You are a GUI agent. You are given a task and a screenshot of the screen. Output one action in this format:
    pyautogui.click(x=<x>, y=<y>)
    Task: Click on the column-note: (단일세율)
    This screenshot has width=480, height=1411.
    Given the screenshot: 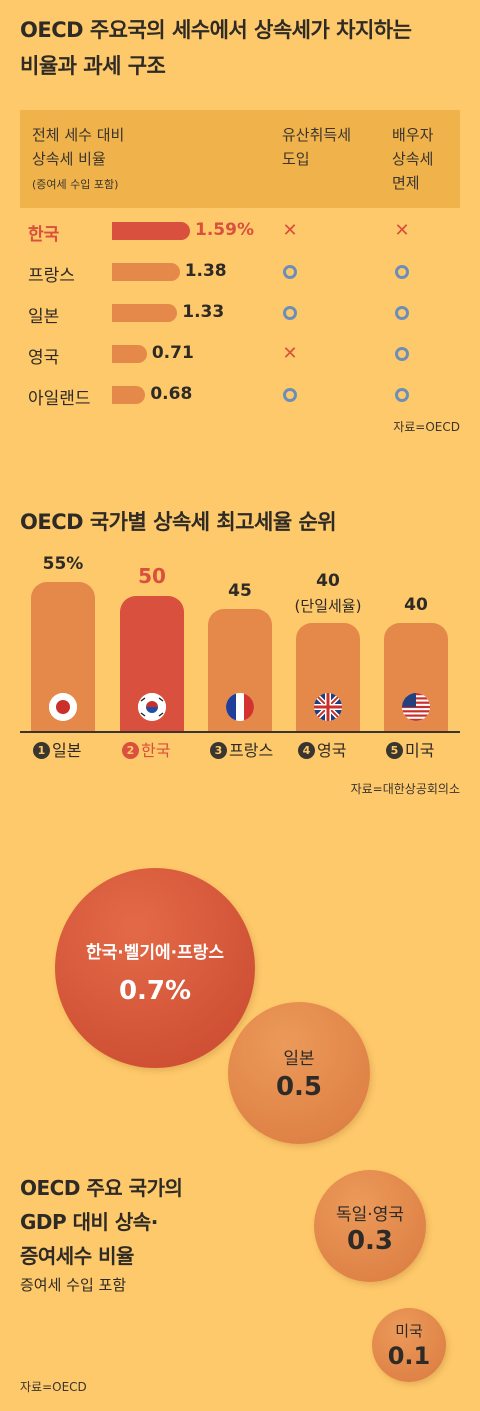 What is the action you would take?
    pyautogui.click(x=328, y=605)
    